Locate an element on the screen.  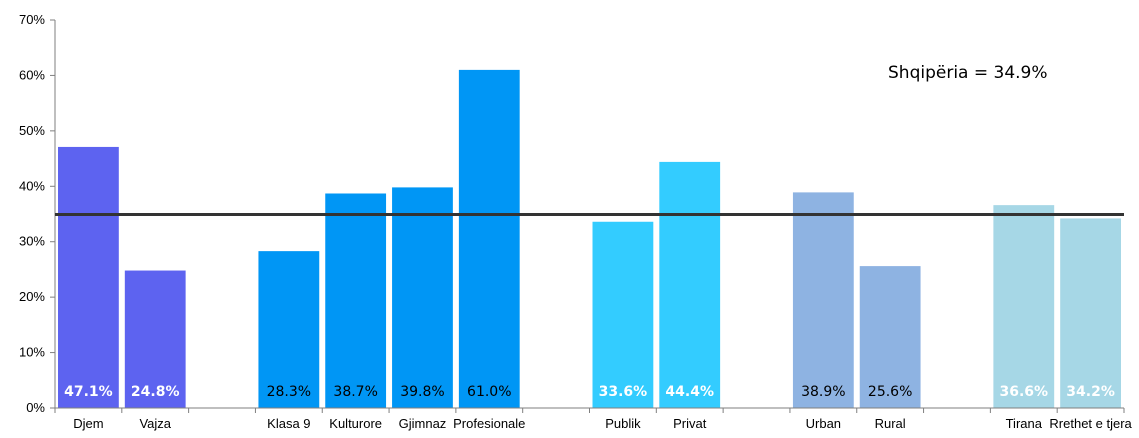
bar-profesionale is located at coordinates (489, 238).